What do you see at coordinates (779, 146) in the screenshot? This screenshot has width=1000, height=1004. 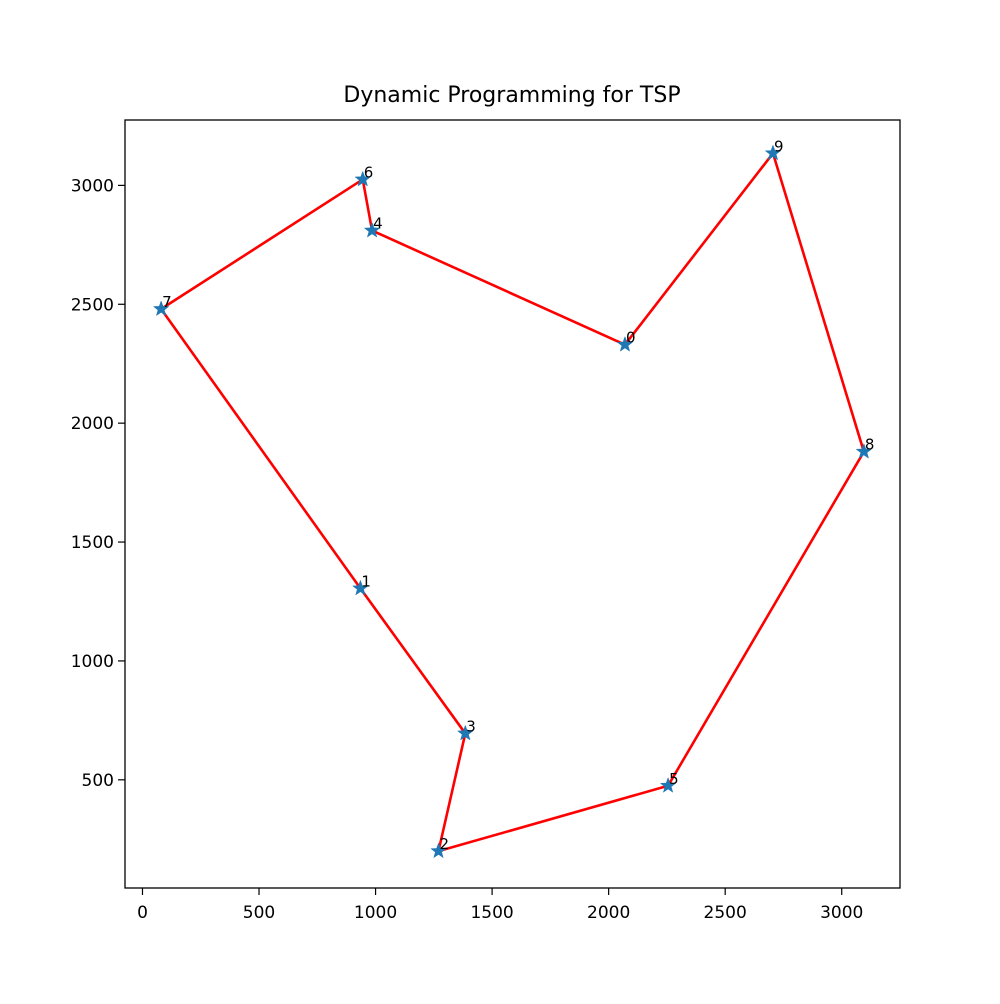 I see `city-label-9: 9` at bounding box center [779, 146].